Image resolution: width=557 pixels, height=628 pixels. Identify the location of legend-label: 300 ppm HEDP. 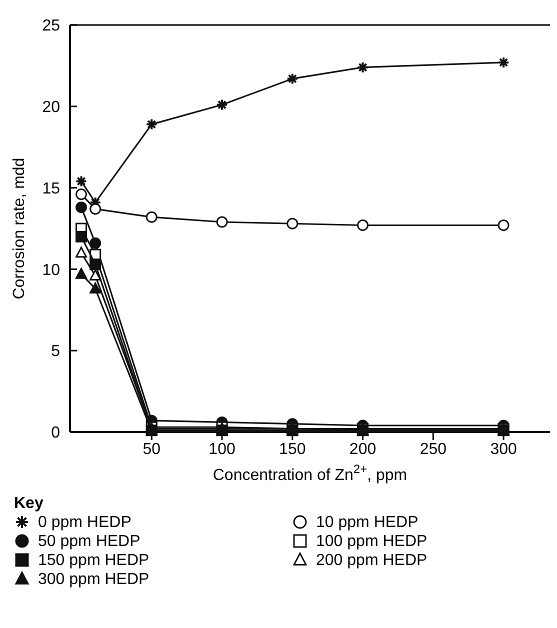
(94, 579).